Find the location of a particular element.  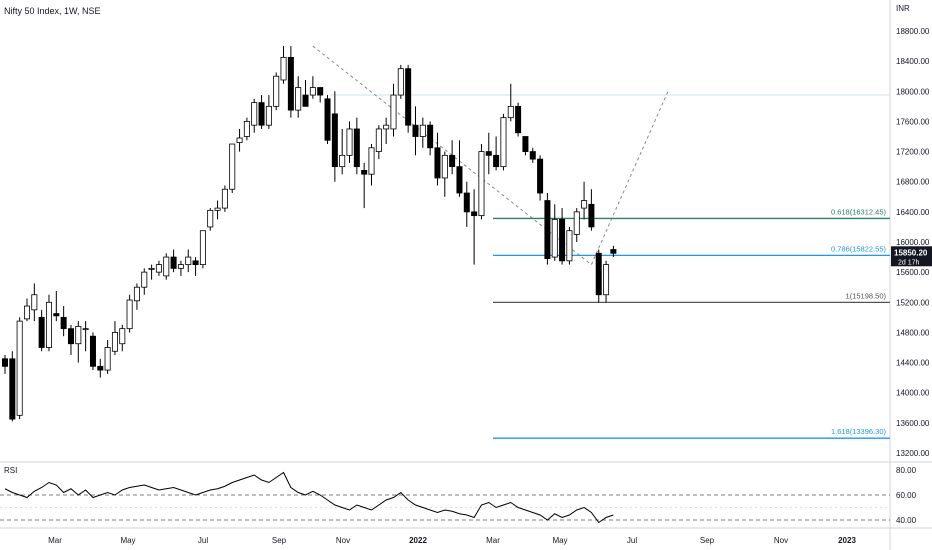

last-price-value: 15850.20 is located at coordinates (911, 252).